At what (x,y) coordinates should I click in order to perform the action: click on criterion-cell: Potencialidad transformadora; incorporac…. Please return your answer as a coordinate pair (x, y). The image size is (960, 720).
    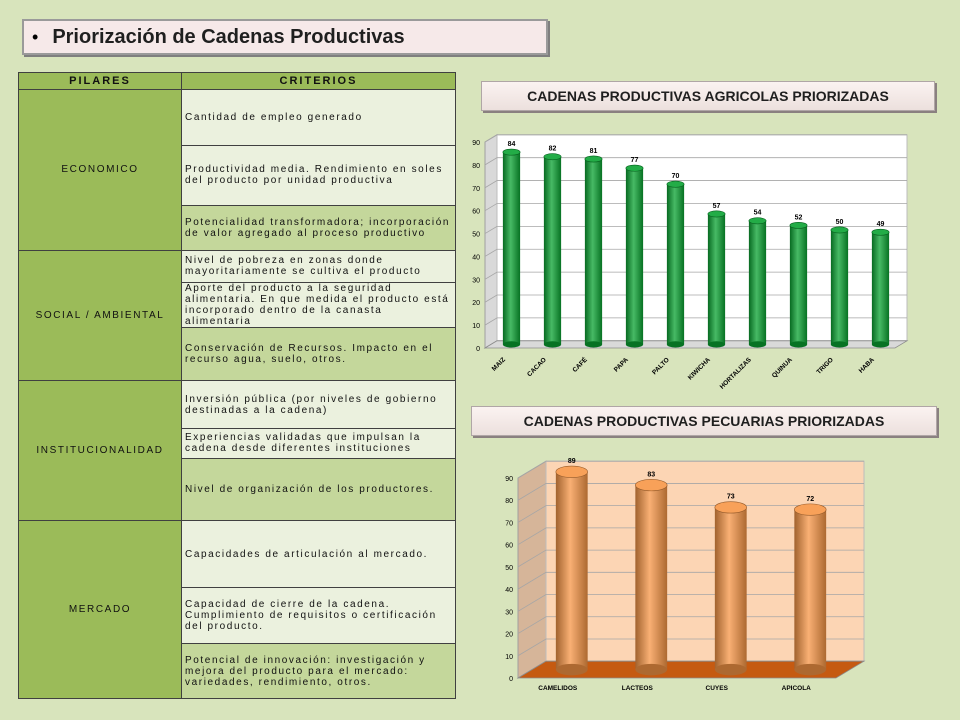
    Looking at the image, I should click on (318, 228).